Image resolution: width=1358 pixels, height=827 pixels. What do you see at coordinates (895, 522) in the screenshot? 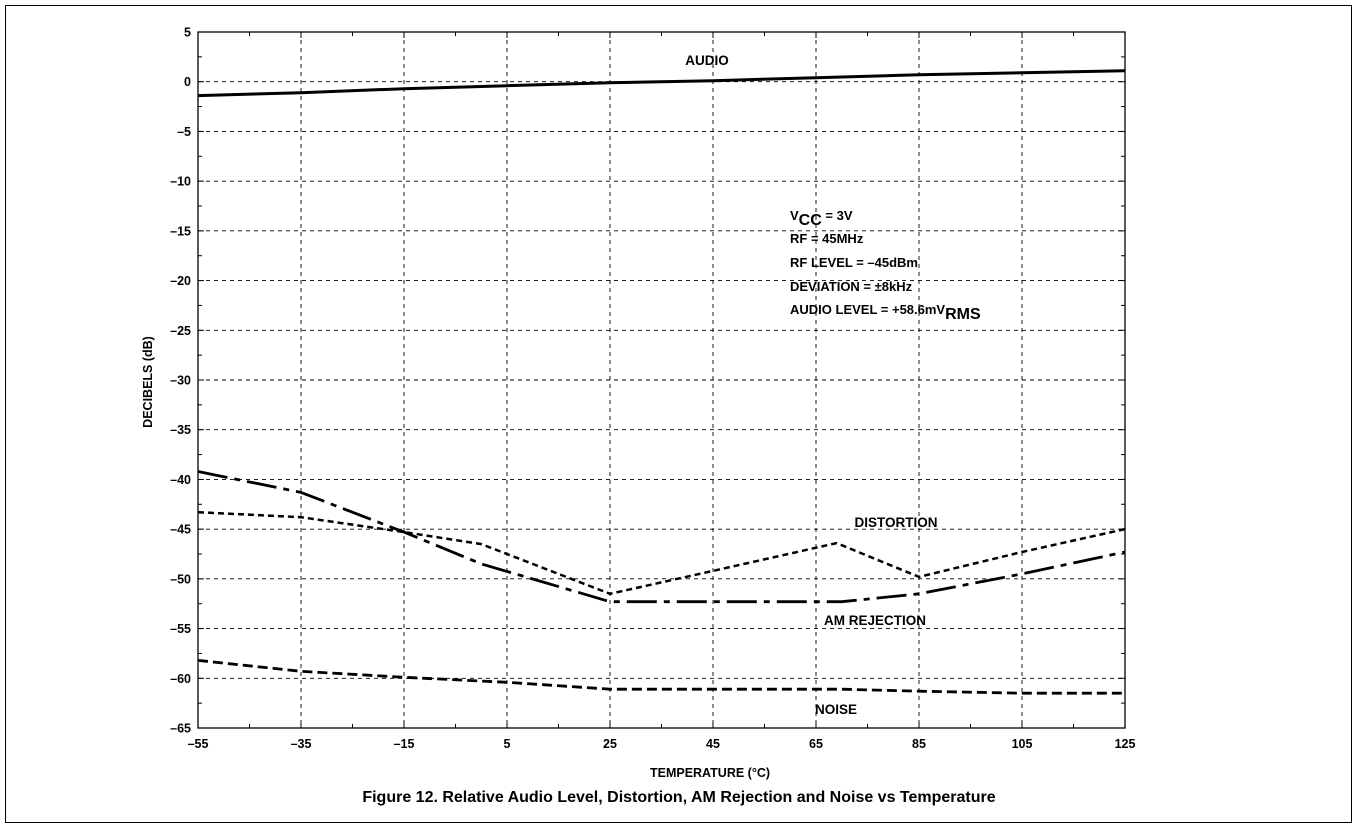
I see `series-label-distortion: DISTORTION` at bounding box center [895, 522].